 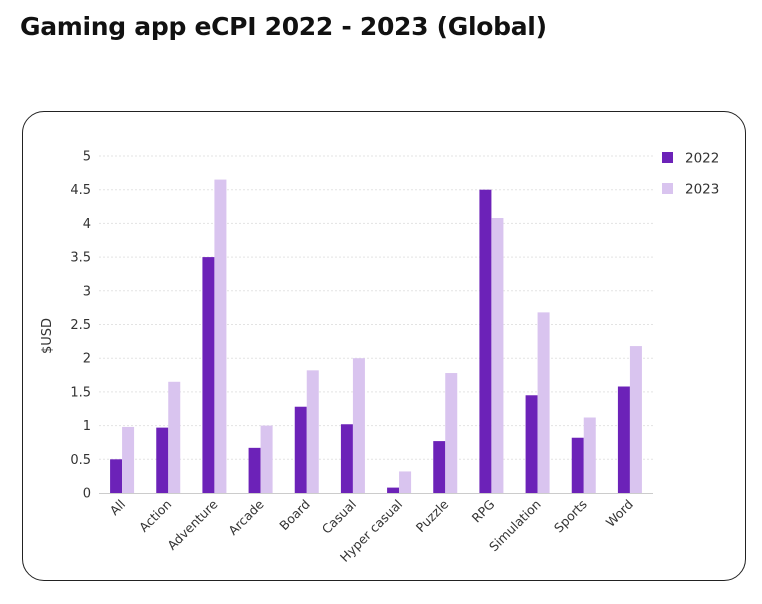 I want to click on y-tick-label: 1.5, so click(x=80, y=392).